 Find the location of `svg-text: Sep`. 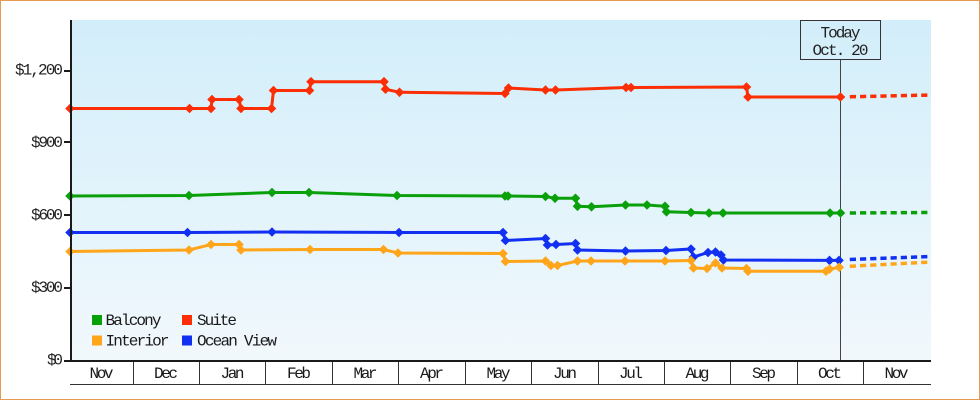

svg-text: Sep is located at coordinates (764, 374).